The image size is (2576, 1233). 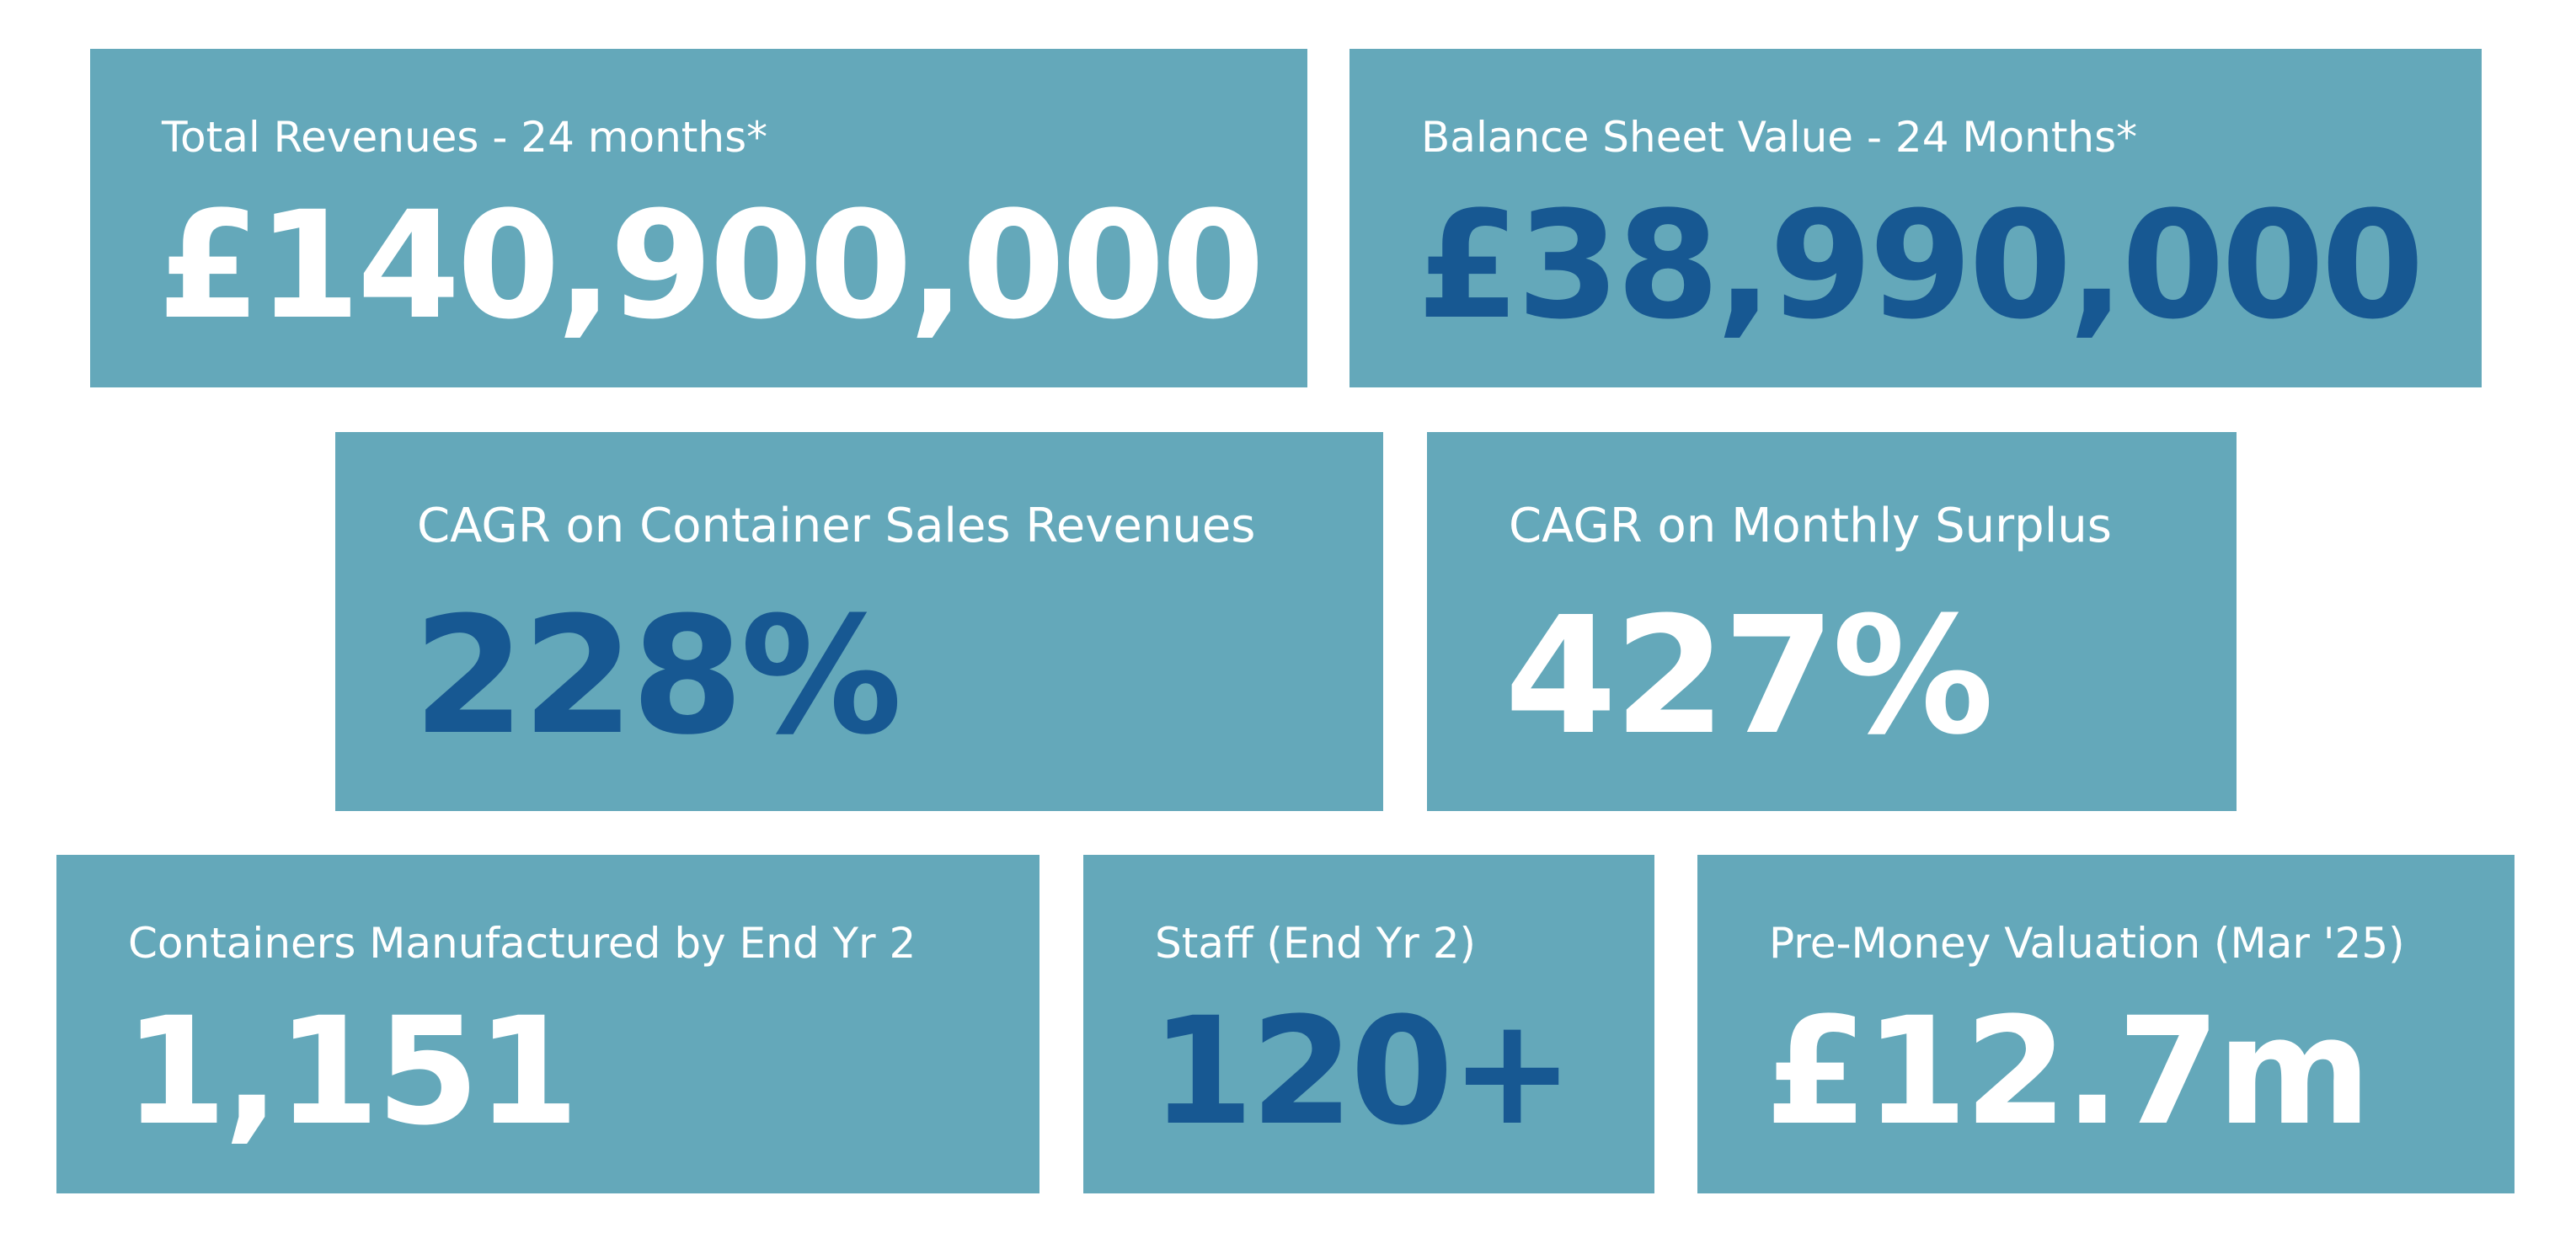 I want to click on balance-sheet-label: Balance Sheet Value - 24 Months*, so click(x=1779, y=138).